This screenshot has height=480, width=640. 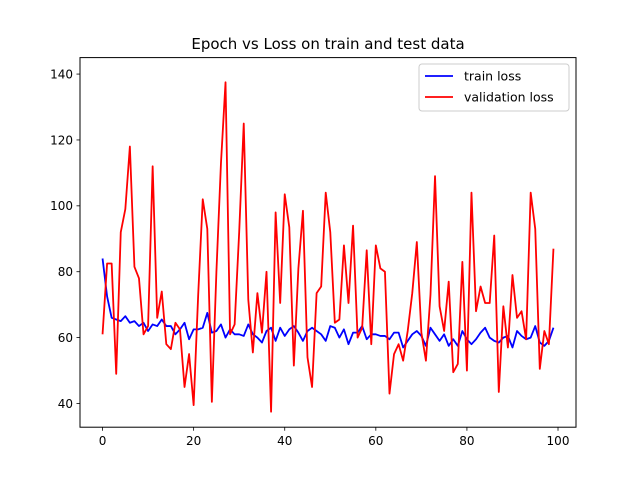 I want to click on y-tick-label: 40, so click(x=65, y=404).